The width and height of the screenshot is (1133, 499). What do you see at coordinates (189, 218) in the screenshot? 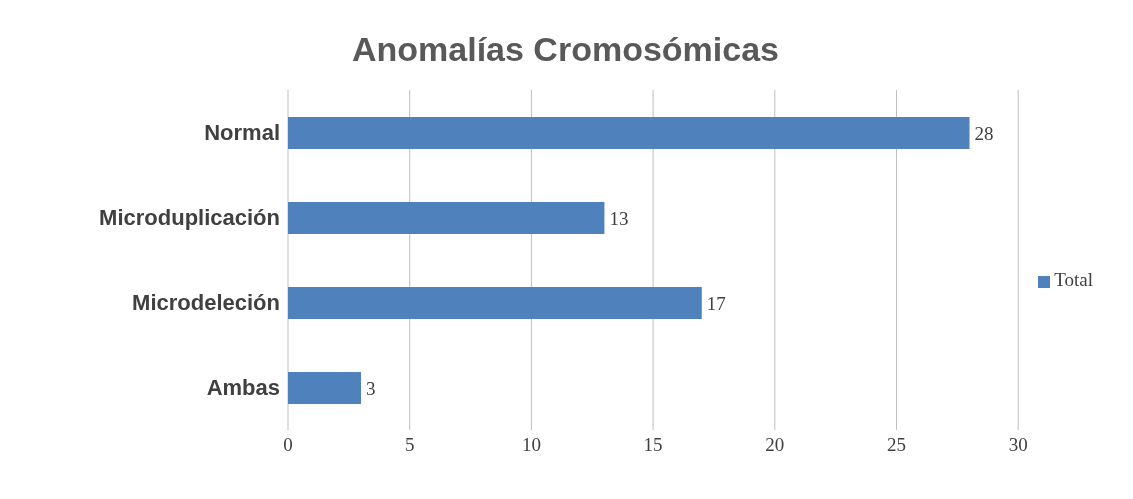
I see `y-tick-label: Microduplicación` at bounding box center [189, 218].